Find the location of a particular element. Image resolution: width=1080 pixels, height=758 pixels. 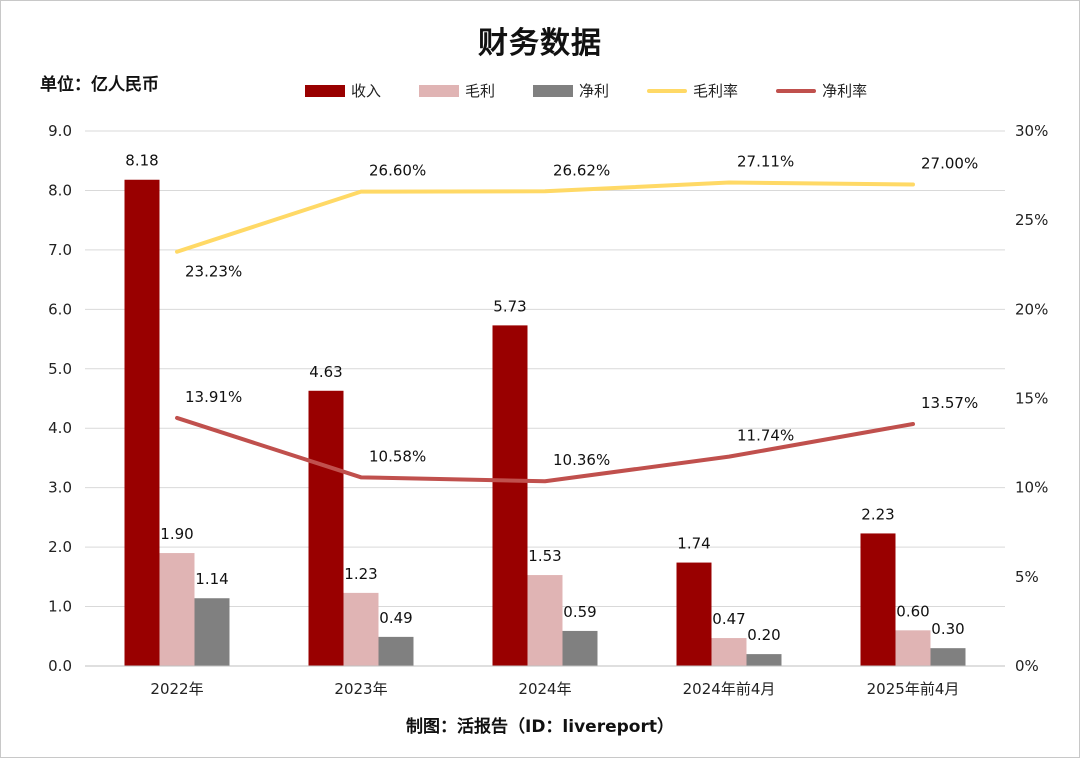

y-tick-label: 9.0 is located at coordinates (60, 131).